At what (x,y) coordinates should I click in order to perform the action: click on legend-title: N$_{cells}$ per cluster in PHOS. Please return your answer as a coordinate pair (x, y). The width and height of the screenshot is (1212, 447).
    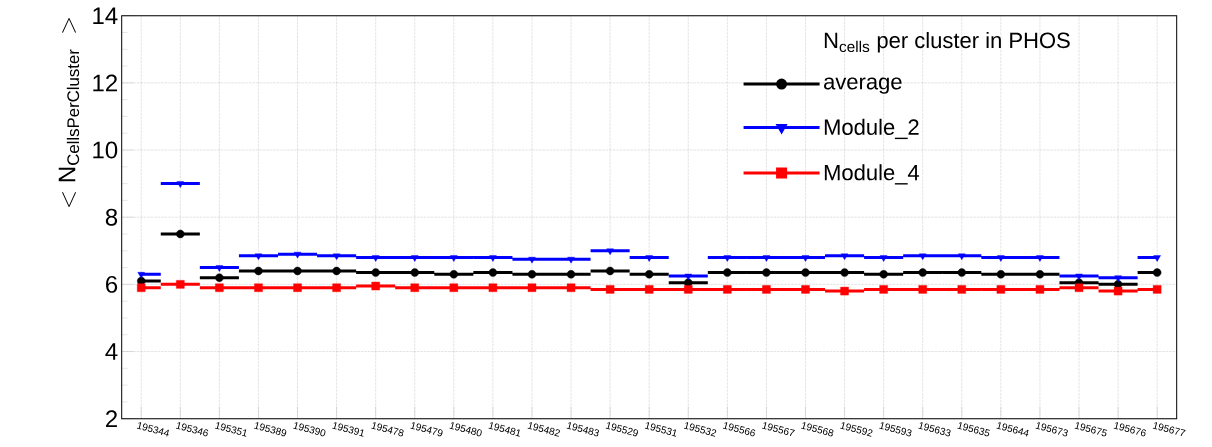
    Looking at the image, I should click on (947, 42).